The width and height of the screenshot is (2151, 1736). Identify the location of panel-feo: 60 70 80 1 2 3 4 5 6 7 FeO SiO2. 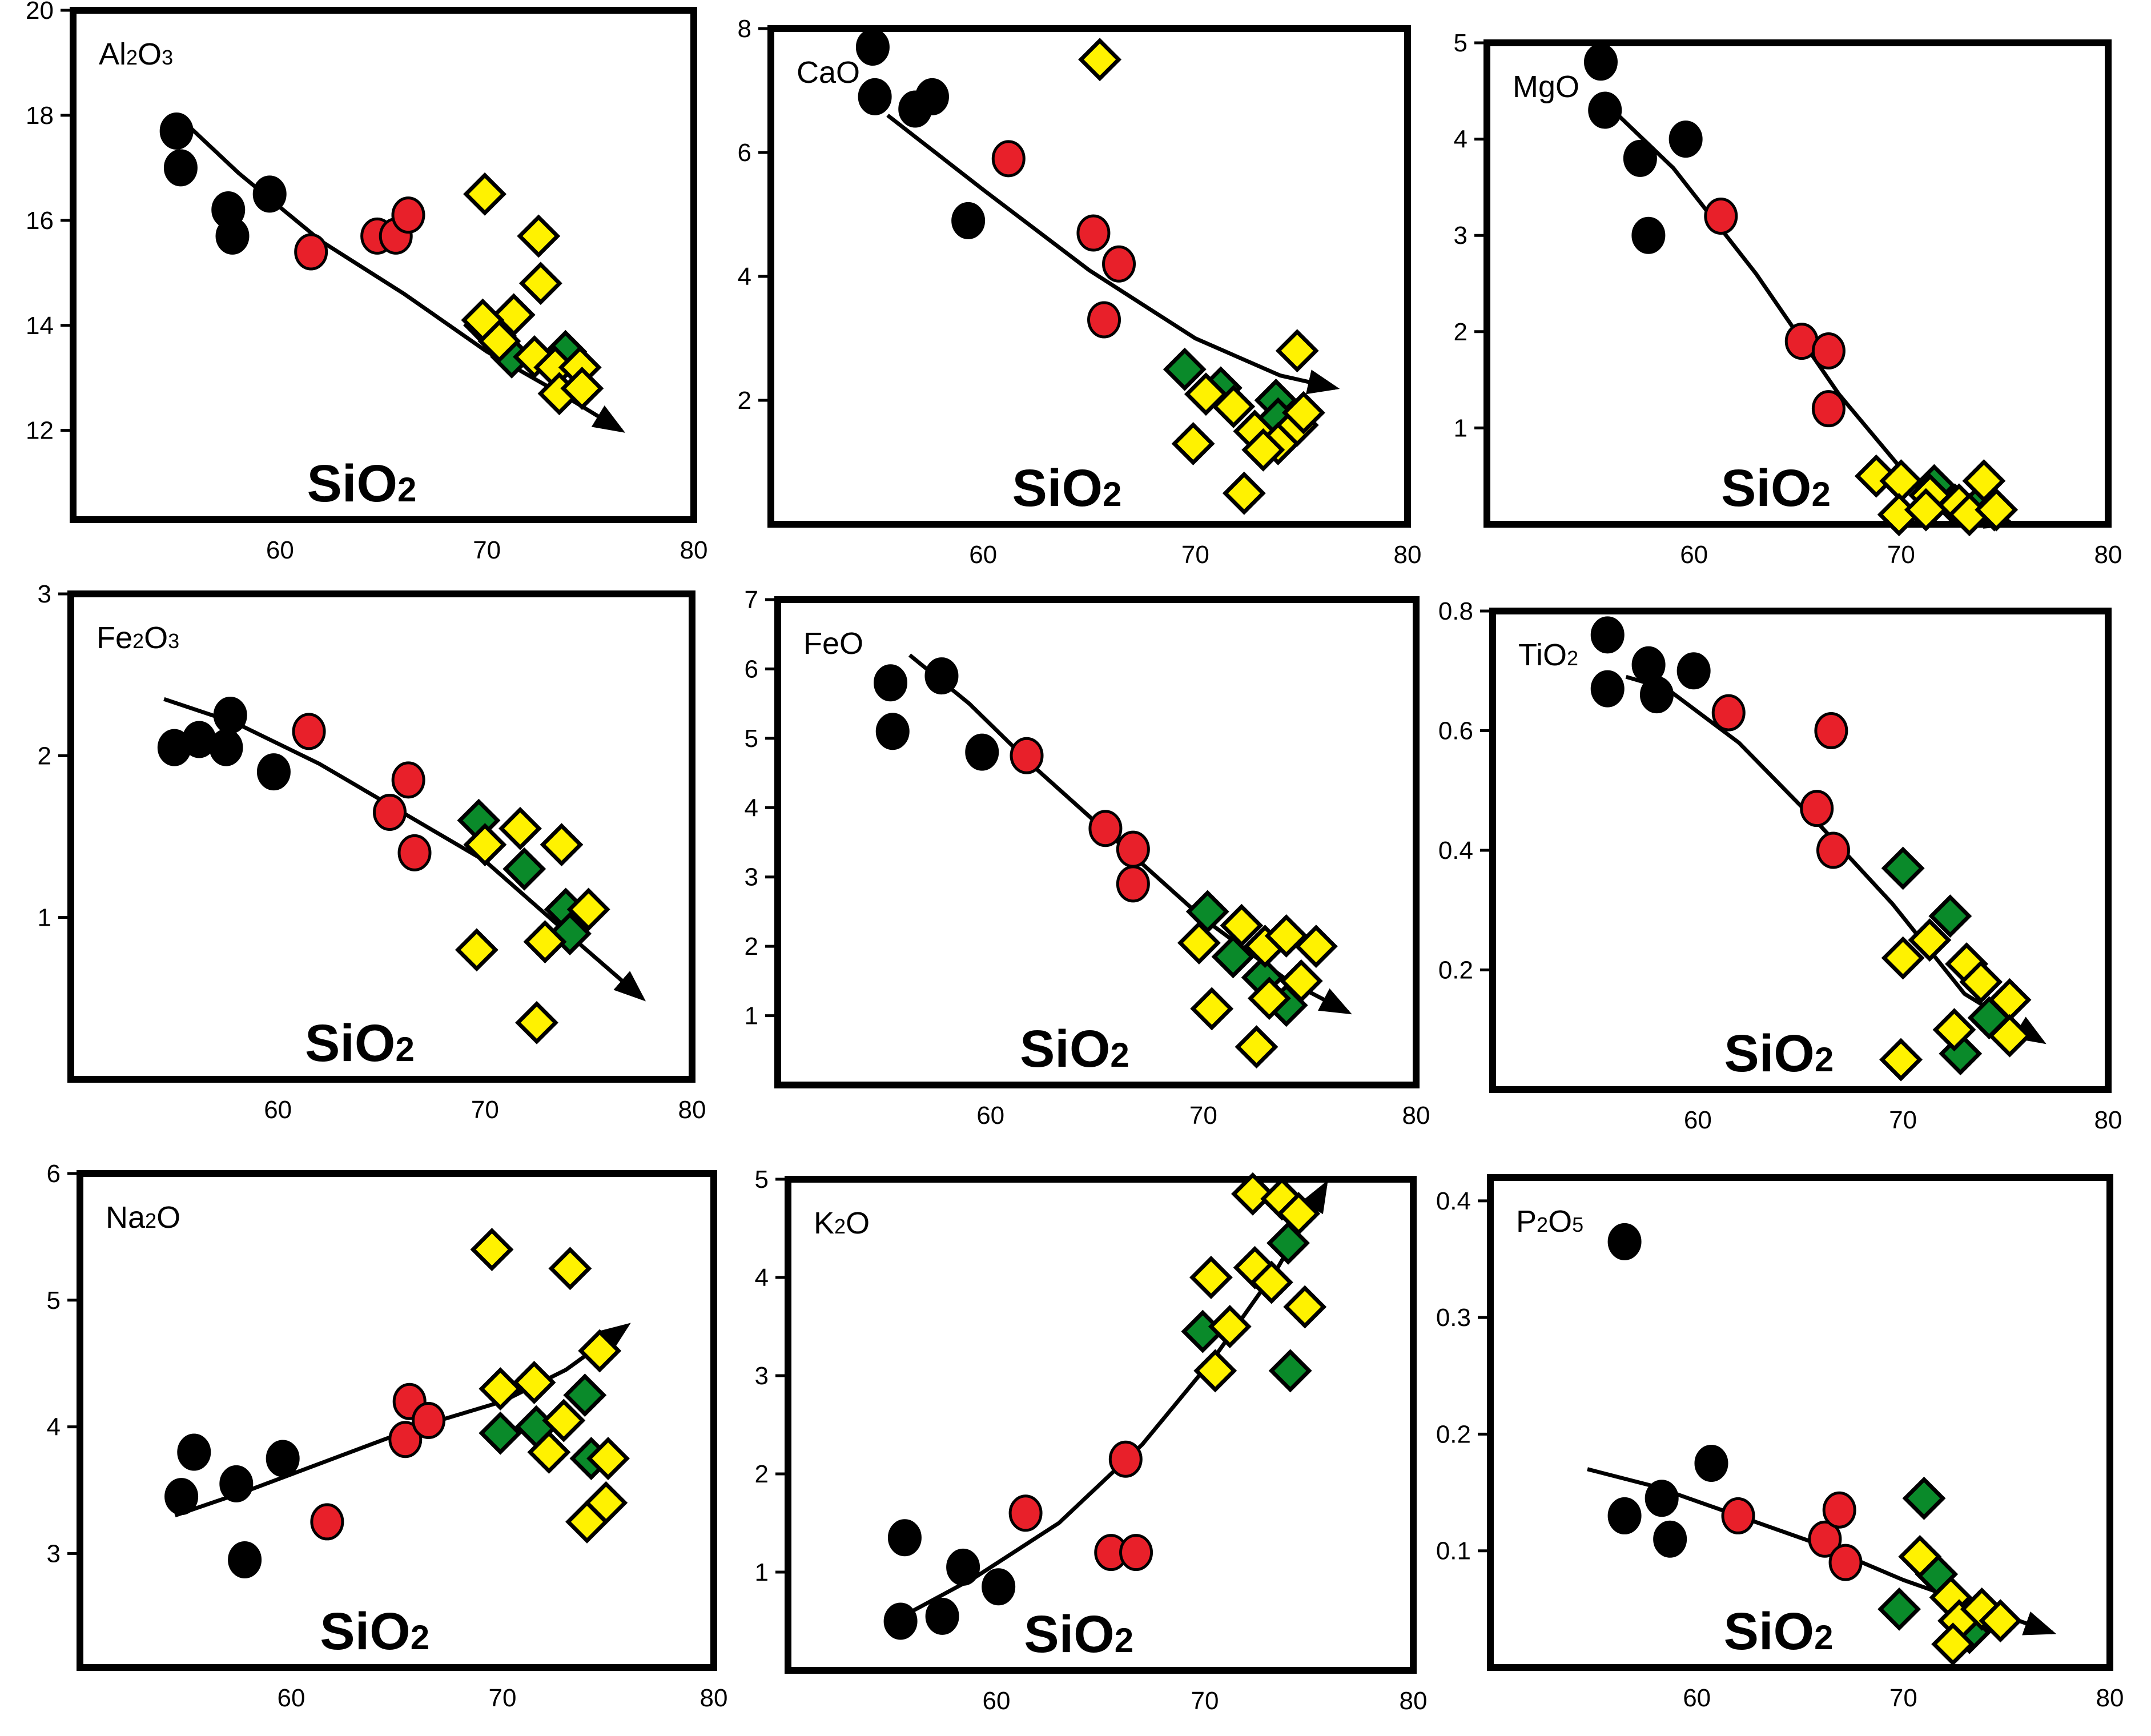
(1087, 858).